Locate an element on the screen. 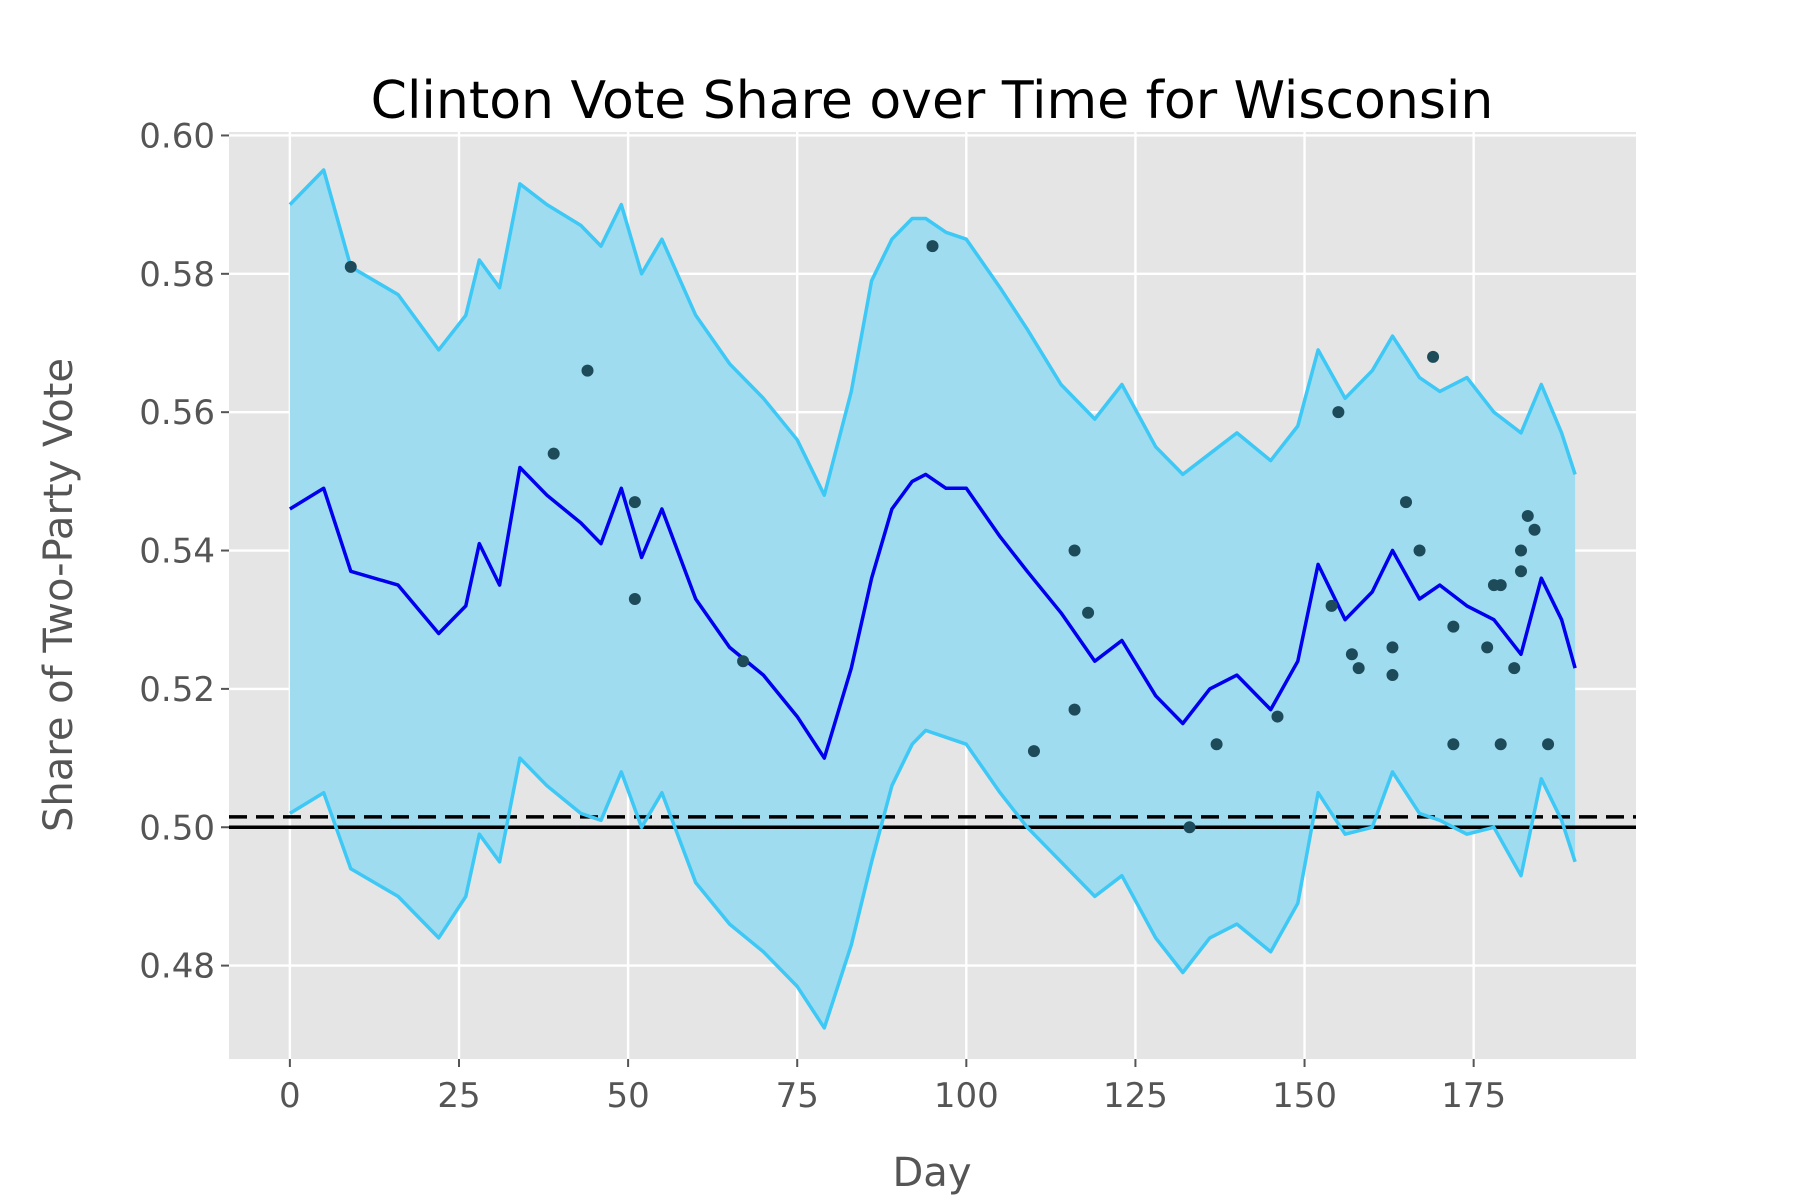 The image size is (1800, 1200). y-tick-label: 0.60 is located at coordinates (177, 136).